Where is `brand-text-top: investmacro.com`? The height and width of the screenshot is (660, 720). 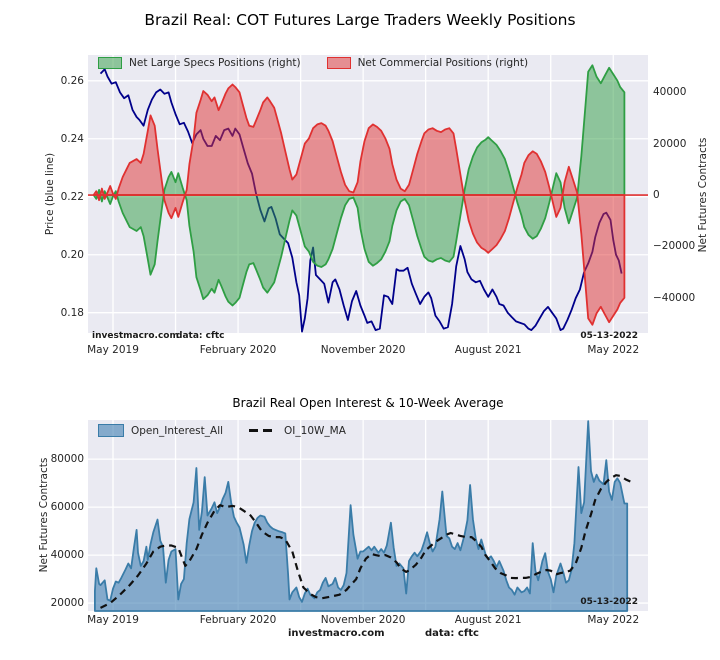 brand-text-top: investmacro.com is located at coordinates (135, 336).